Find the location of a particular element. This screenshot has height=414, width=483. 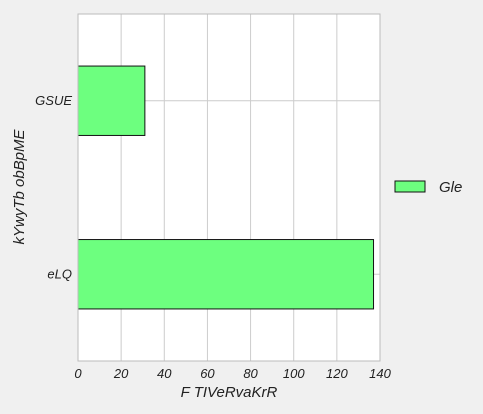

x-axis-title: F TIVeRvaKrR is located at coordinates (229, 392).